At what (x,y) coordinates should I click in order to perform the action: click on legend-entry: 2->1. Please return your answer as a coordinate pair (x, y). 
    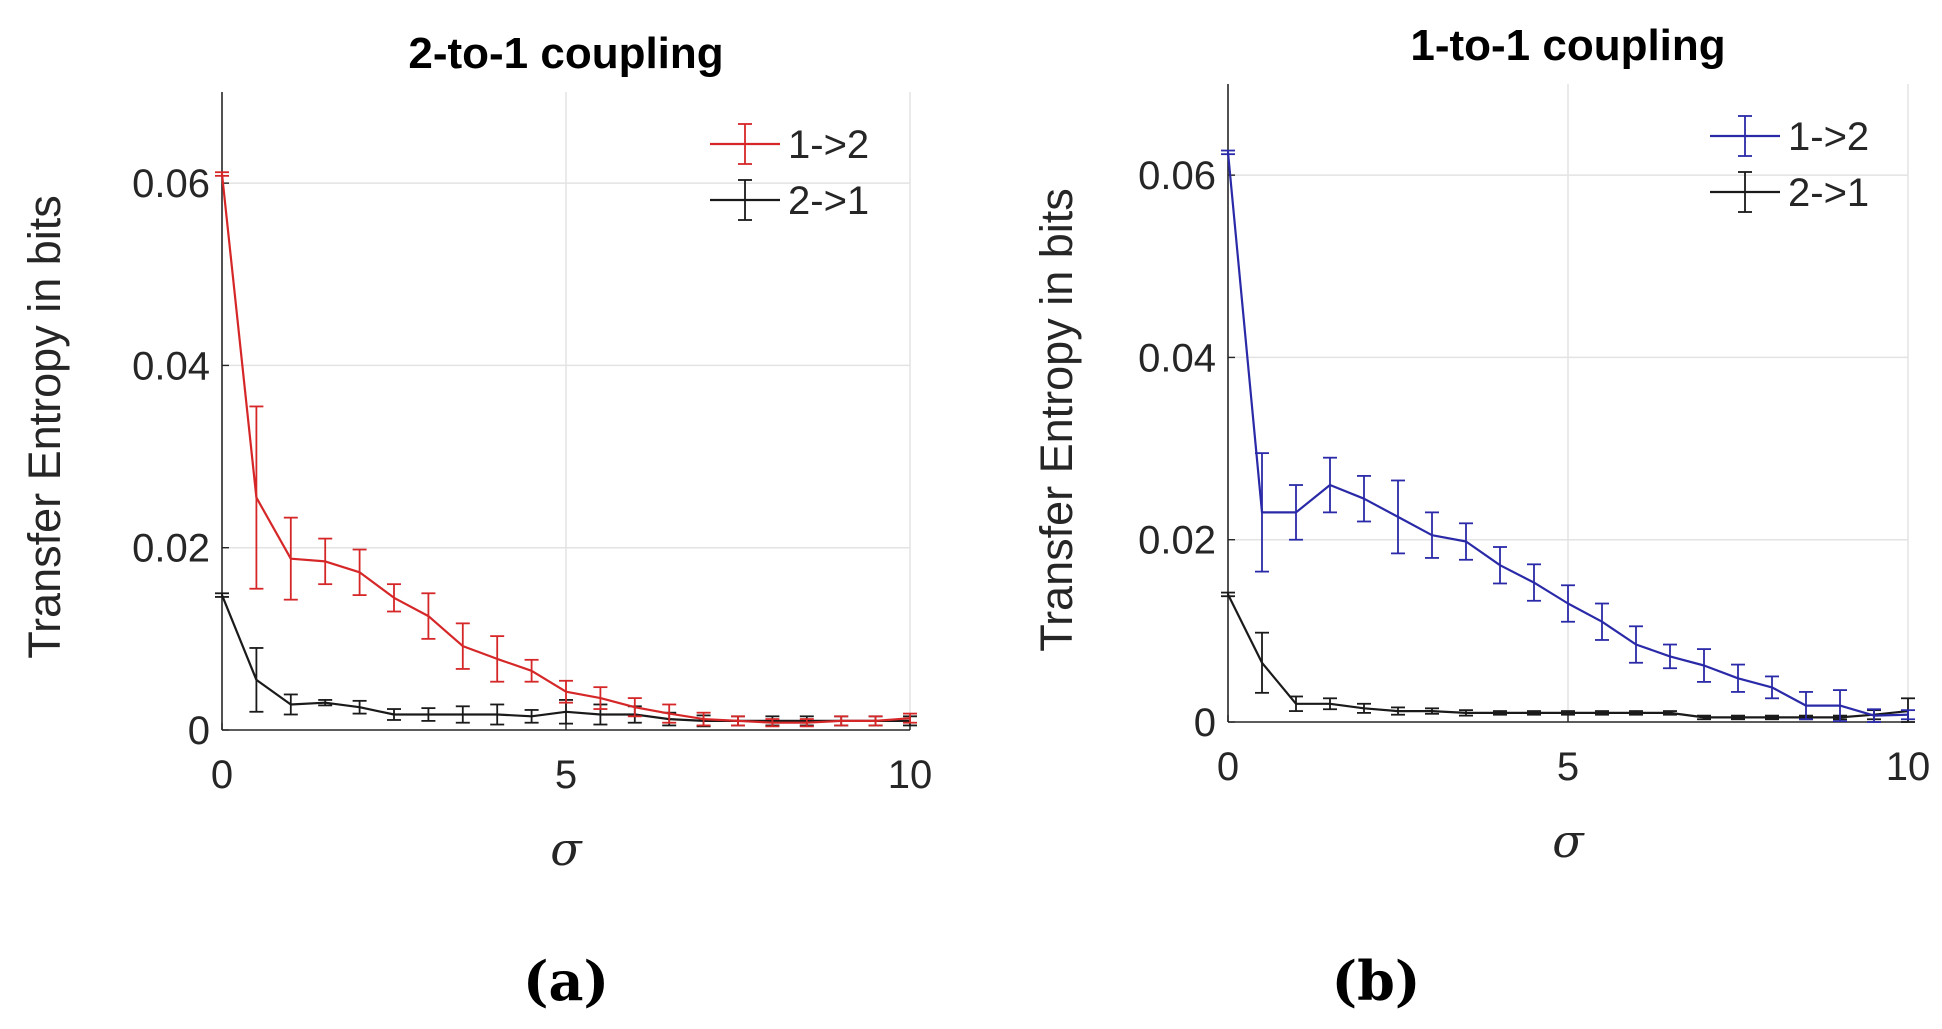
    Looking at the image, I should click on (789, 201).